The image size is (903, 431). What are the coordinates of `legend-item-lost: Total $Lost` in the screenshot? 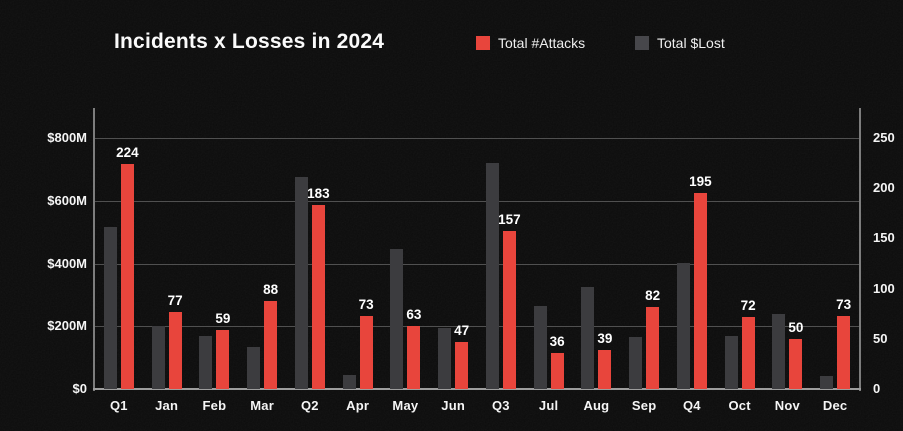 It's located at (680, 43).